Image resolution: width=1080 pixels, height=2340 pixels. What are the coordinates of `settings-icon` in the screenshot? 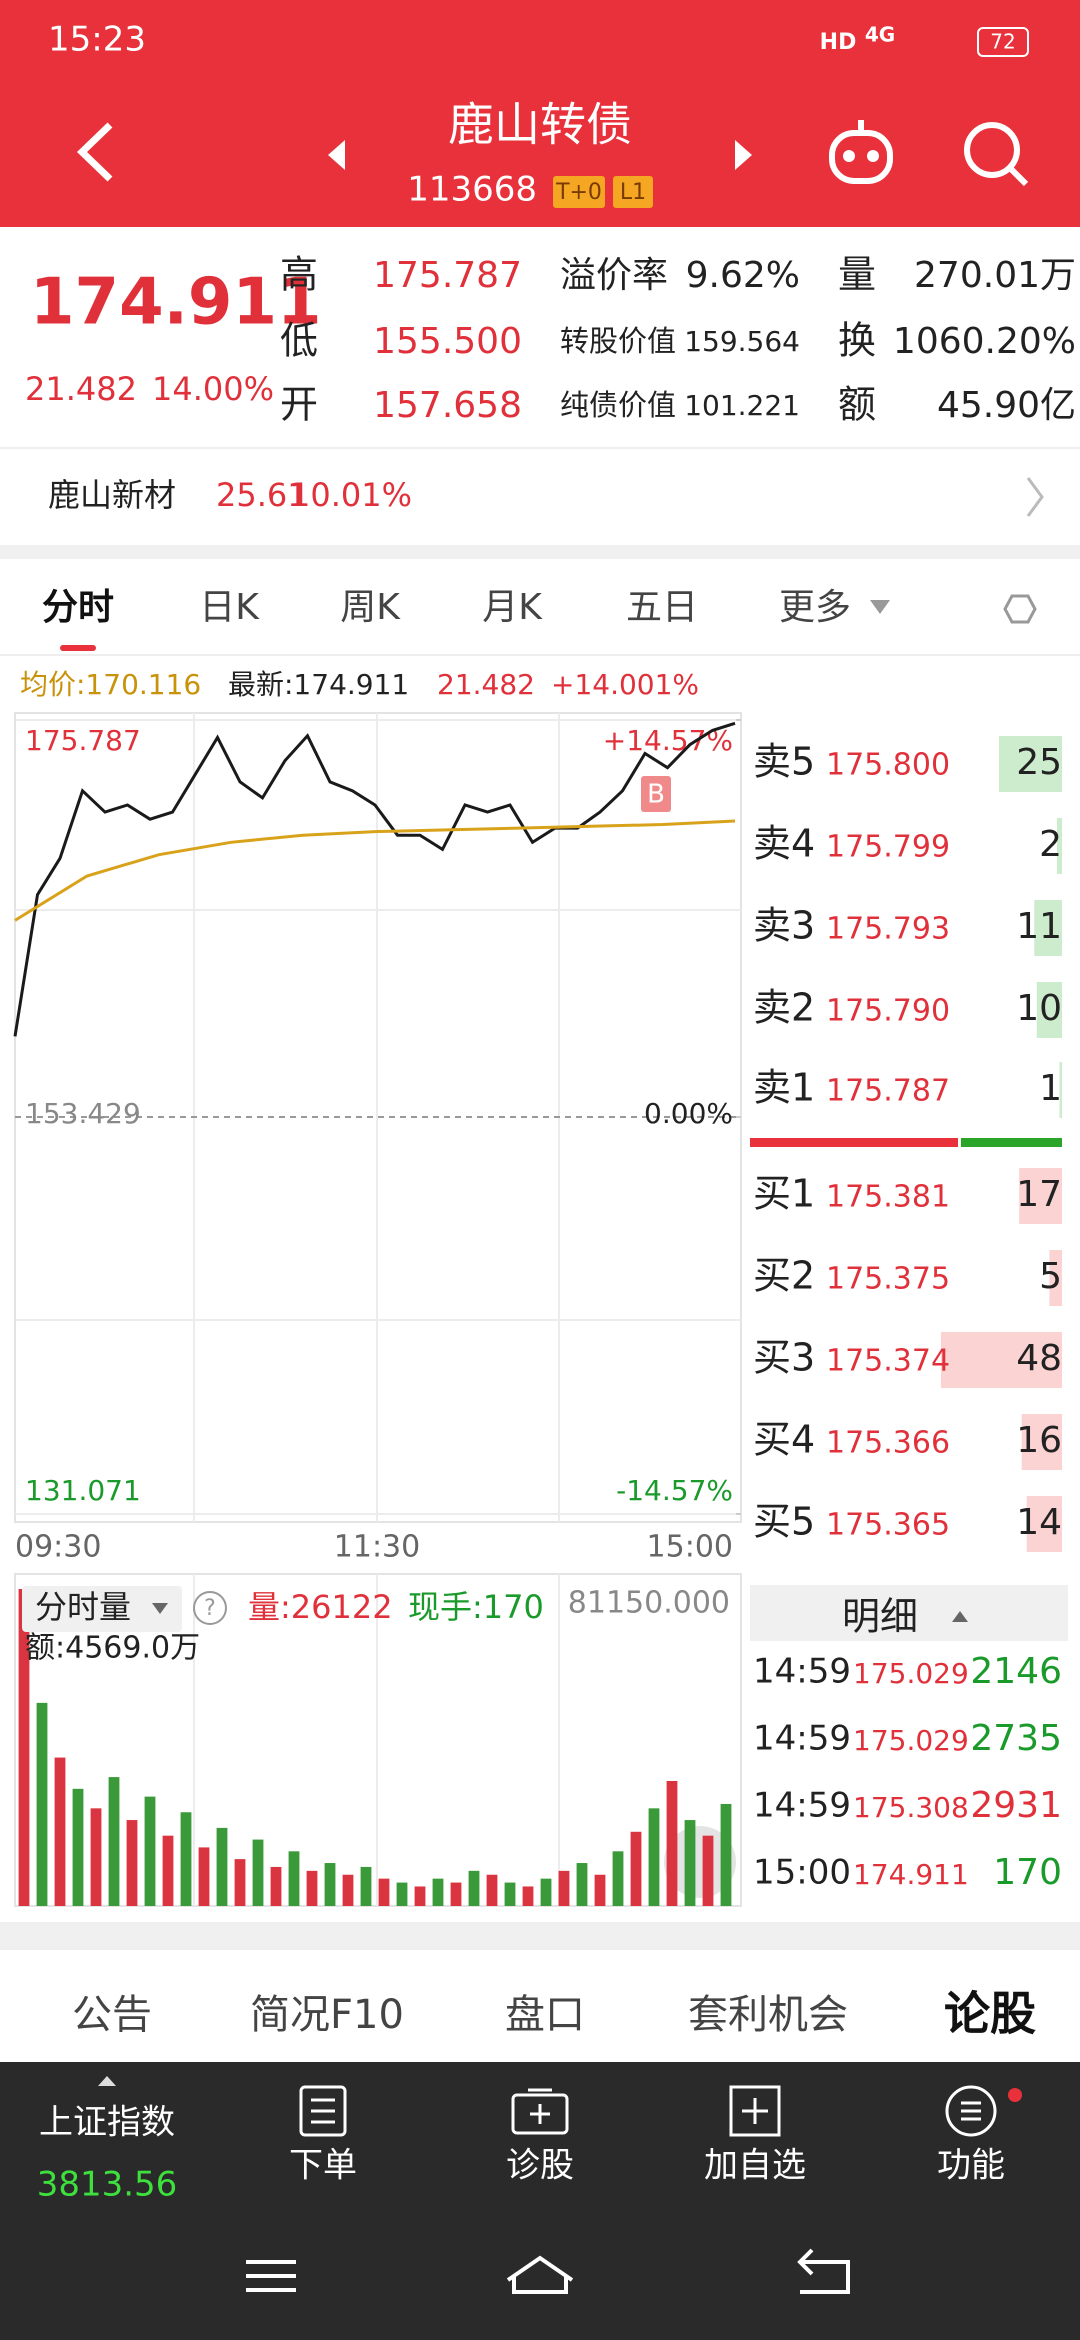 It's located at (1020, 609).